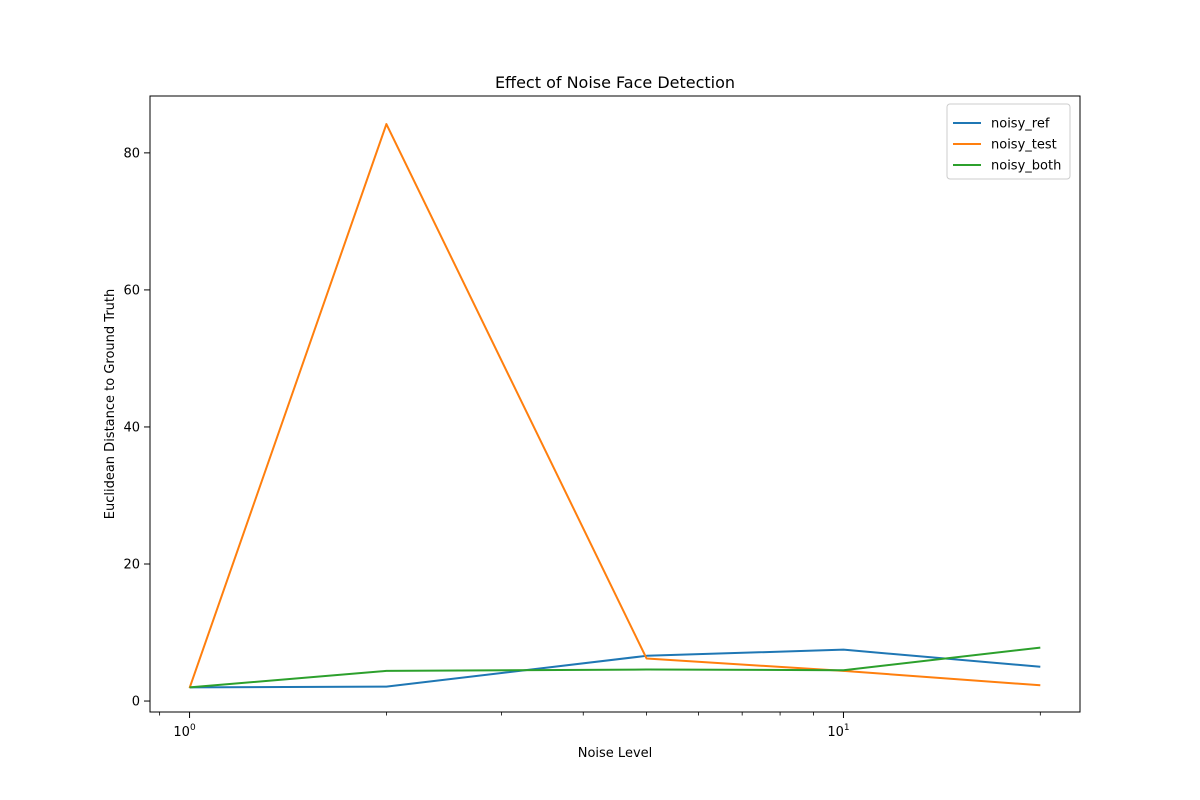 The image size is (1200, 800). Describe the element at coordinates (131, 290) in the screenshot. I see `y-tick-label: 60` at that location.